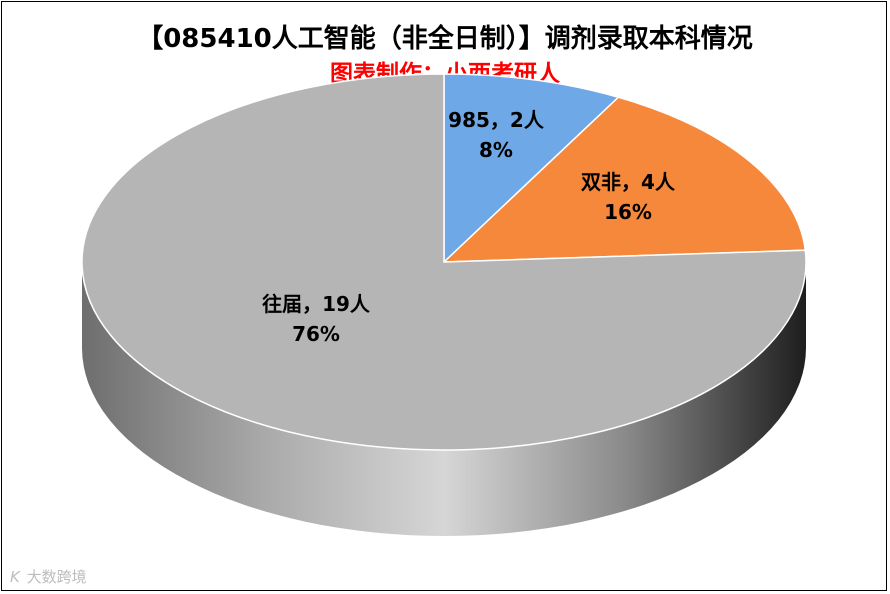  What do you see at coordinates (56, 577) in the screenshot?
I see `watermark-text: 大数跨境` at bounding box center [56, 577].